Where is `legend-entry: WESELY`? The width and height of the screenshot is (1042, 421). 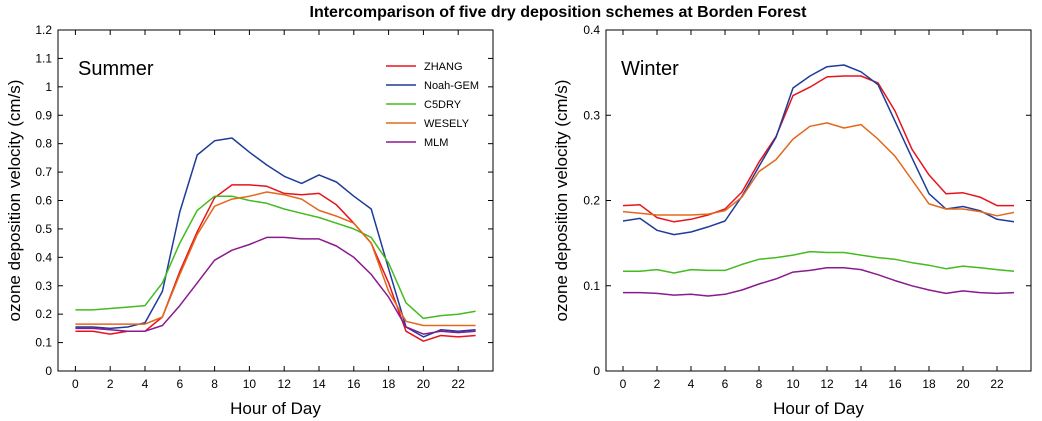 legend-entry: WESELY is located at coordinates (447, 124).